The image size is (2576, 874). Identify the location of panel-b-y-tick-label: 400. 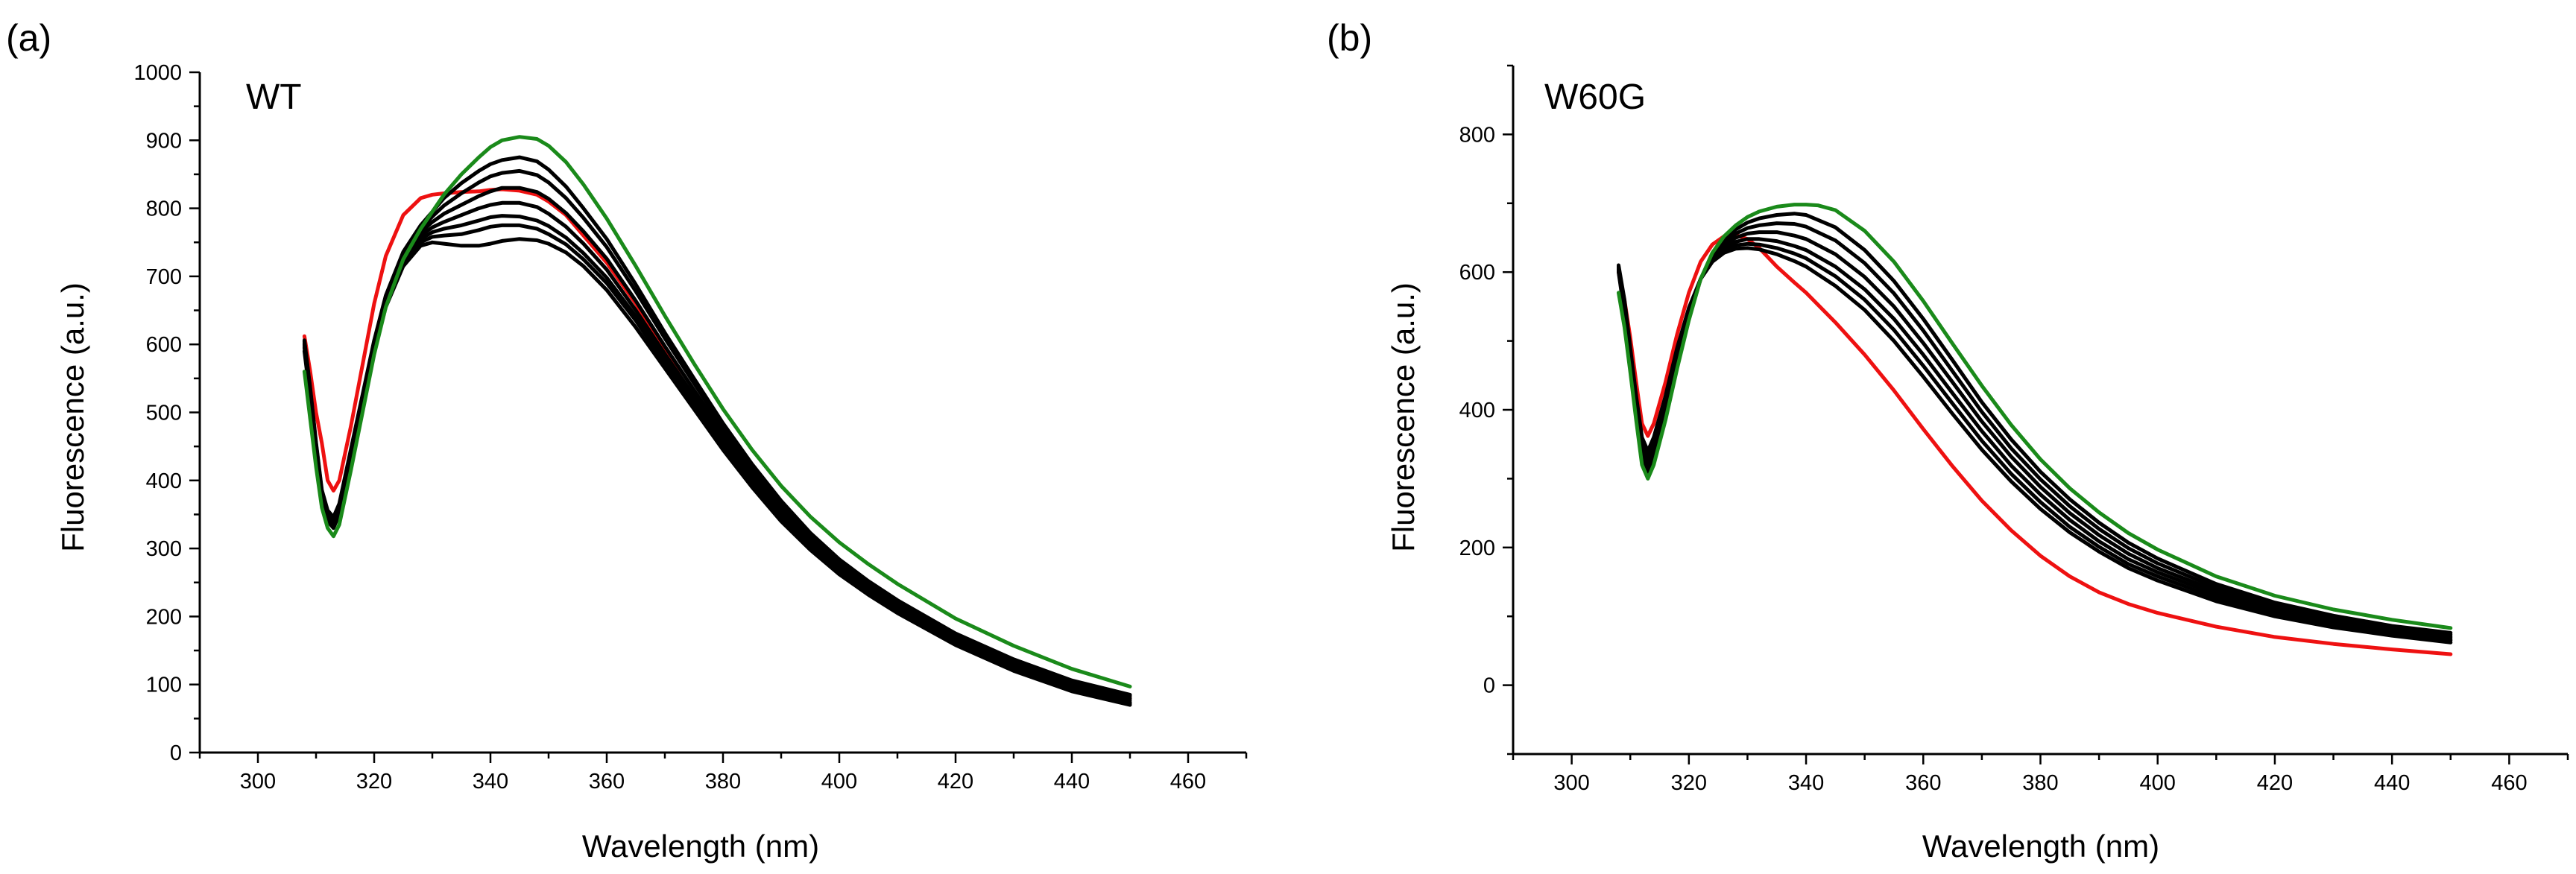
(1477, 410).